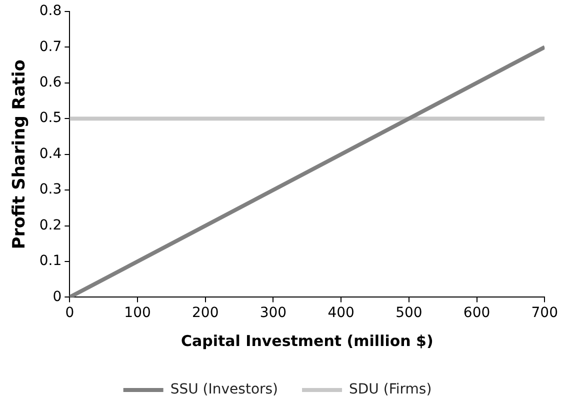 The height and width of the screenshot is (411, 561). Describe the element at coordinates (390, 390) in the screenshot. I see `legend-label: SDU (Firms)` at that location.